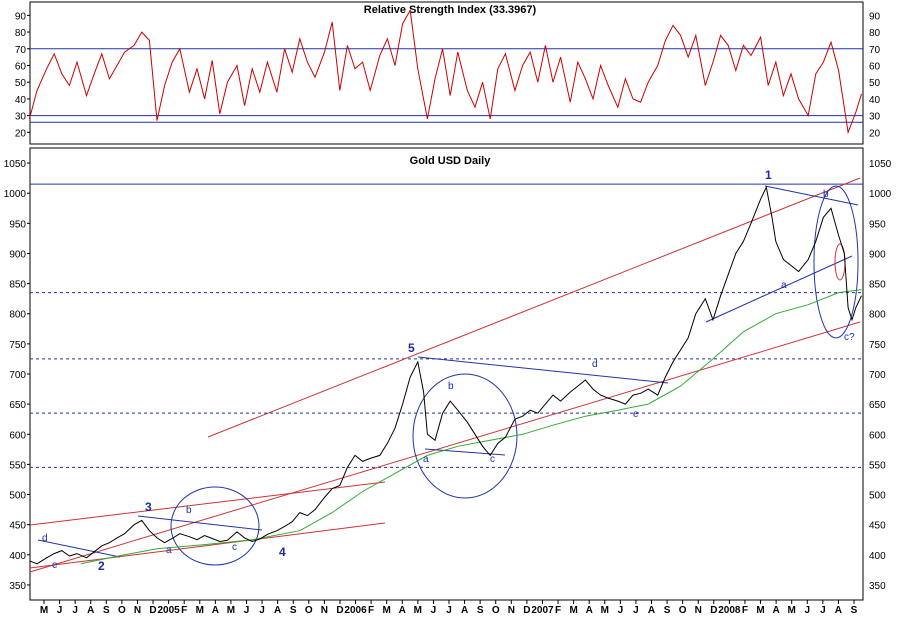 Image resolution: width=900 pixels, height=621 pixels. What do you see at coordinates (184, 610) in the screenshot?
I see `x-tick-label-9: F` at bounding box center [184, 610].